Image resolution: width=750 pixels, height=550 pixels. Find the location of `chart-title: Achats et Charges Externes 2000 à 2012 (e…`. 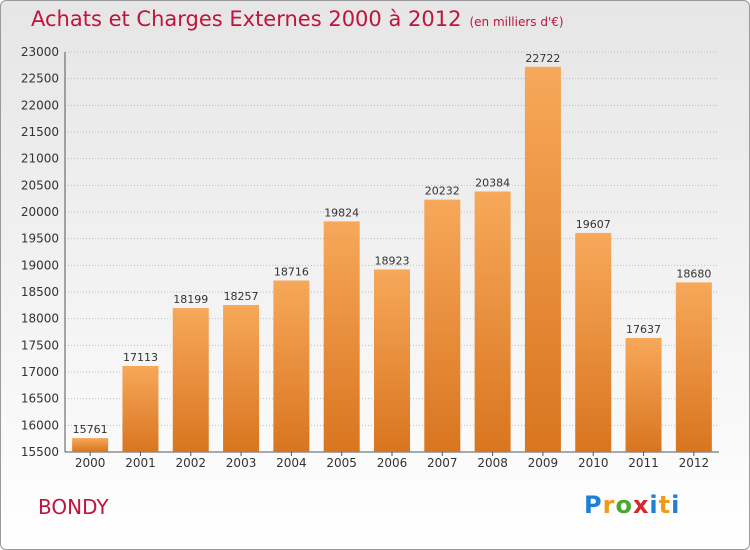

chart-title: Achats et Charges Externes 2000 à 2012 (e… is located at coordinates (297, 19).